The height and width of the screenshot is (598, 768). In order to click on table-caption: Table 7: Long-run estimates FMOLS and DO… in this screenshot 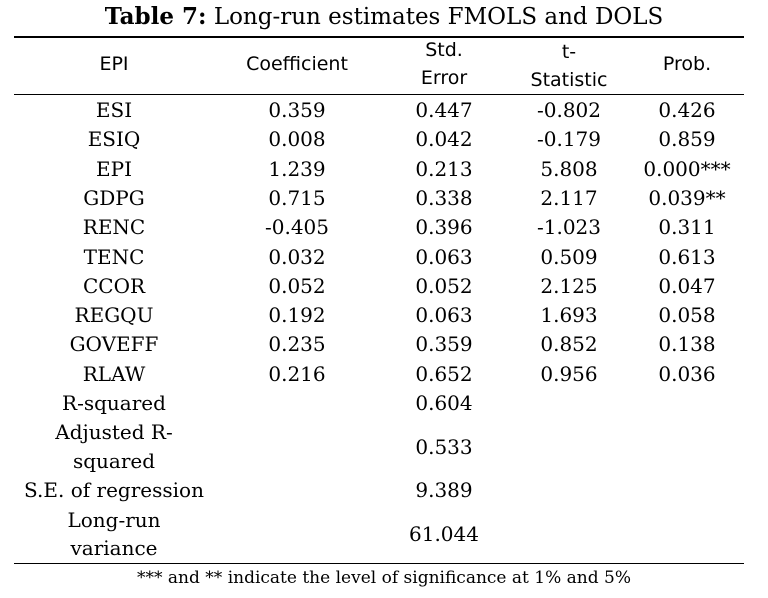, I will do `click(384, 17)`.